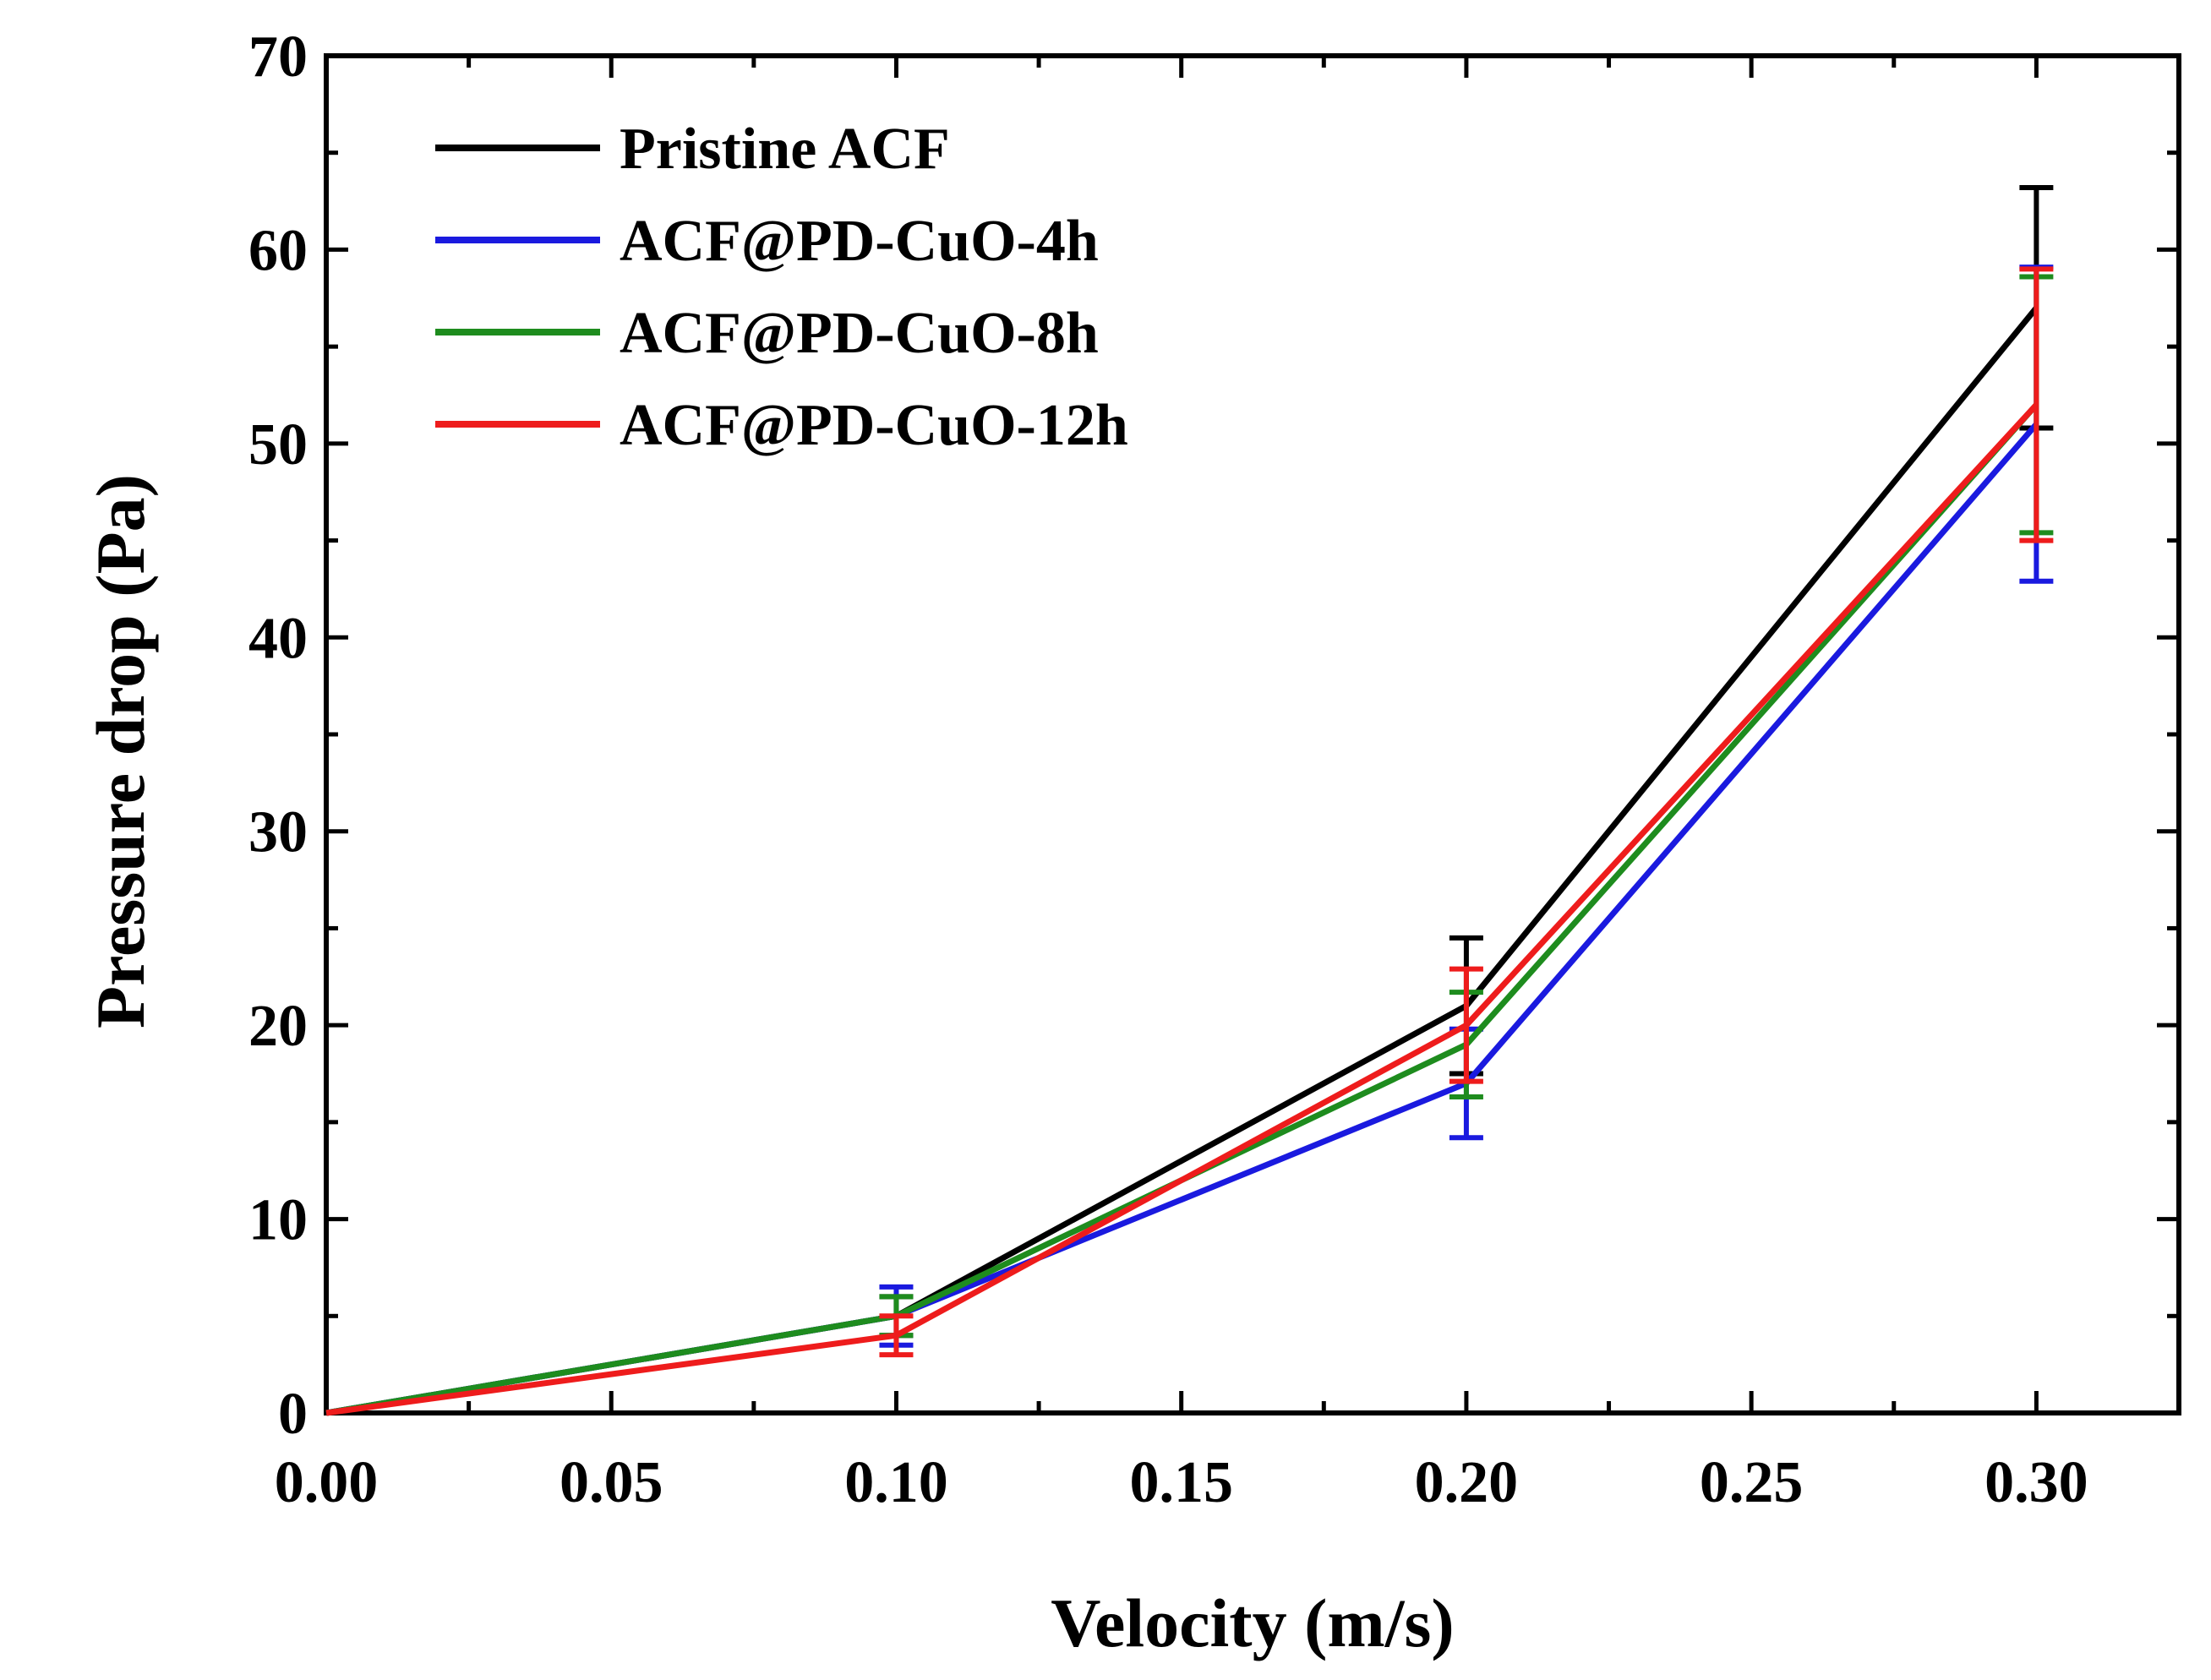  I want to click on y-tick-label: 0, so click(293, 1414).